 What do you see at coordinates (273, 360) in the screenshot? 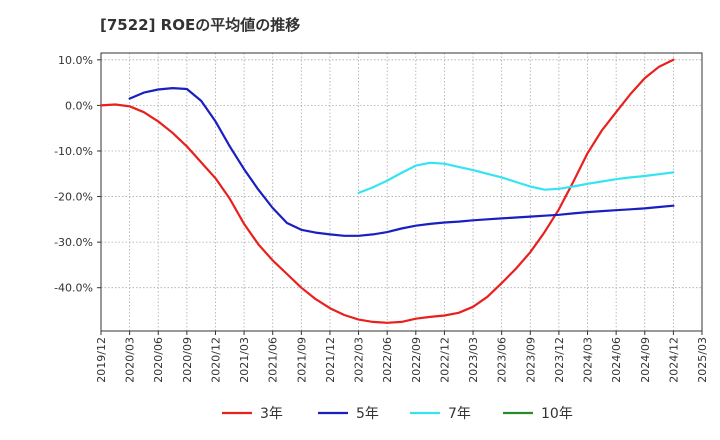
I see `x-tick-label: 2021/06` at bounding box center [273, 360].